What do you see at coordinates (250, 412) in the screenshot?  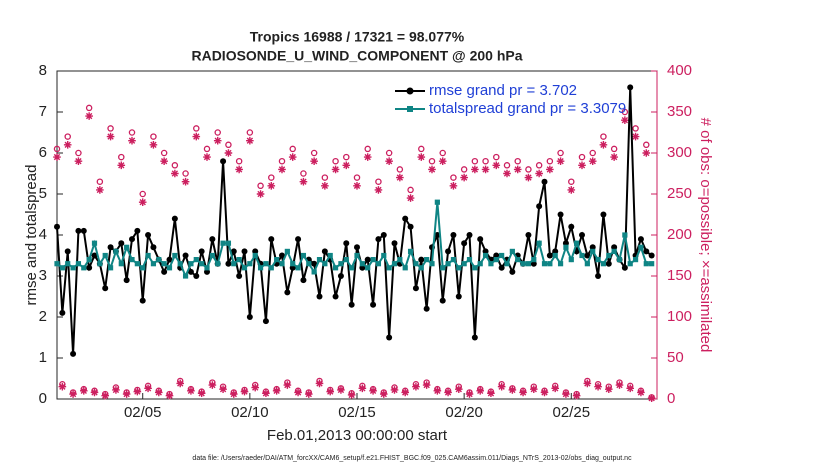 I see `x-tick-label: 02/10` at bounding box center [250, 412].